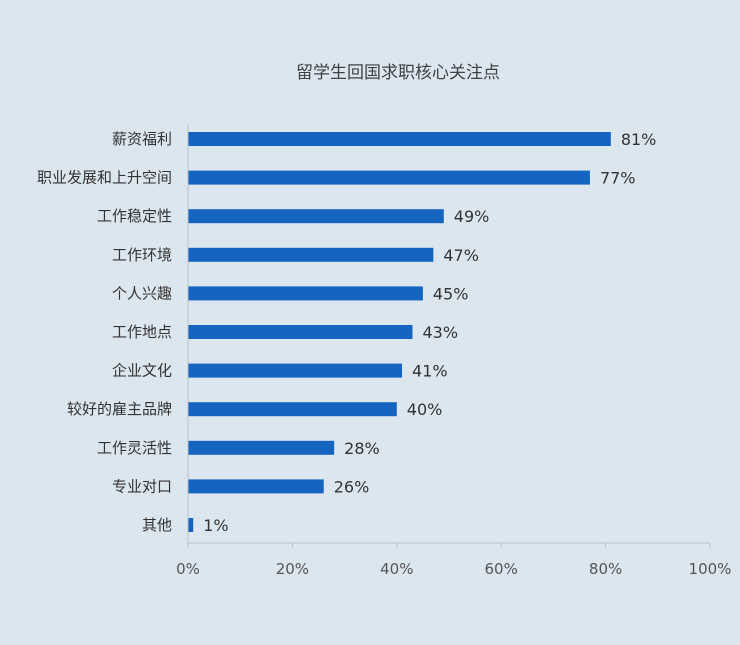 This screenshot has width=740, height=645. Describe the element at coordinates (710, 569) in the screenshot. I see `x-tick-label: 100%` at that location.